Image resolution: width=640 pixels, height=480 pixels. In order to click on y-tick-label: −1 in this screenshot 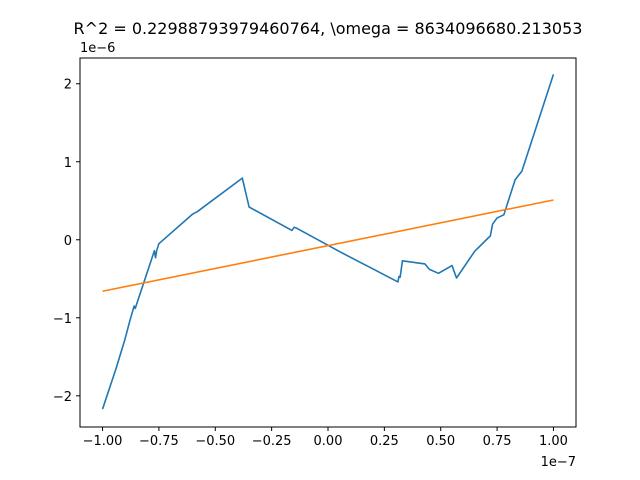, I will do `click(62, 319)`.